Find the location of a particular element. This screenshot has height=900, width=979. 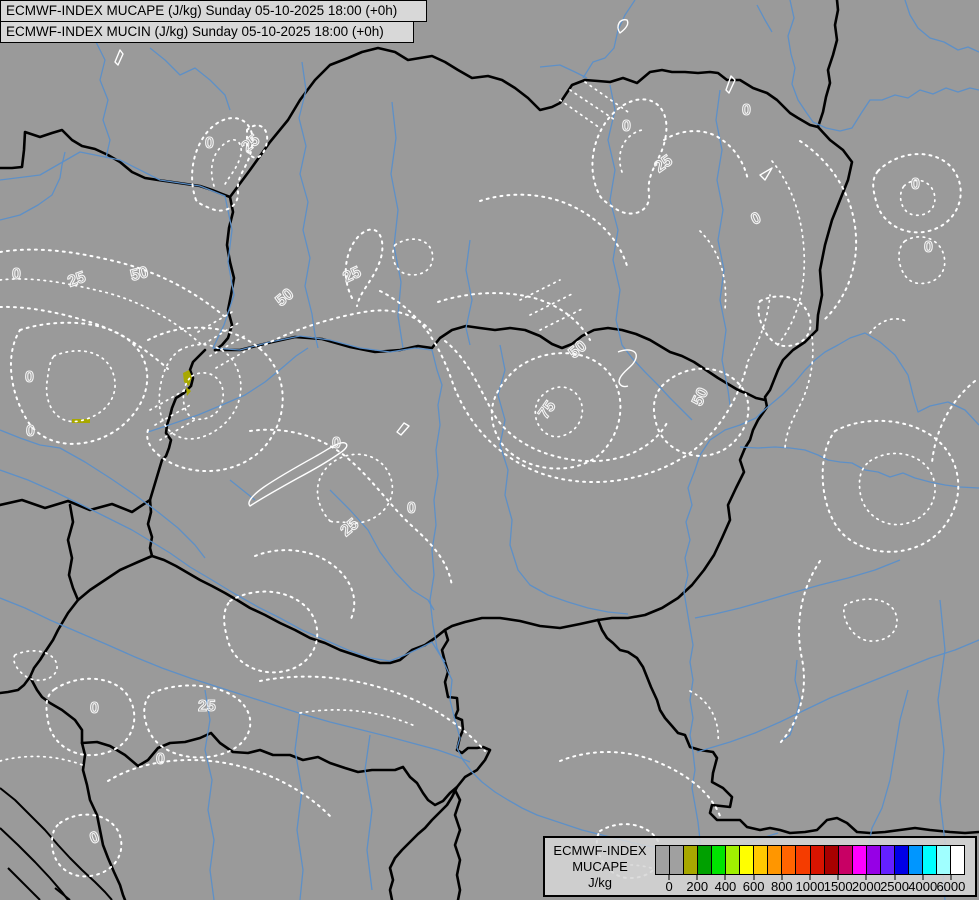

river-vrbas is located at coordinates (299, 805).